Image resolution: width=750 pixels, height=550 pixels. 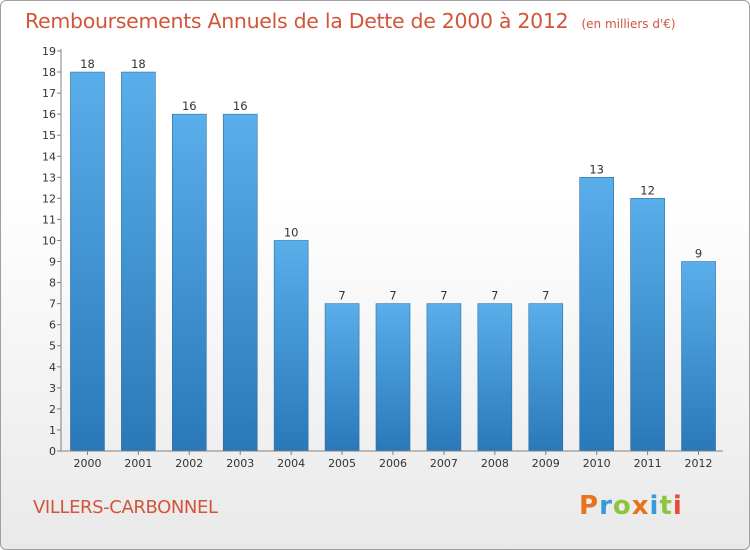 What do you see at coordinates (125, 507) in the screenshot?
I see `commune-name: VILLERS-CARBONNEL` at bounding box center [125, 507].